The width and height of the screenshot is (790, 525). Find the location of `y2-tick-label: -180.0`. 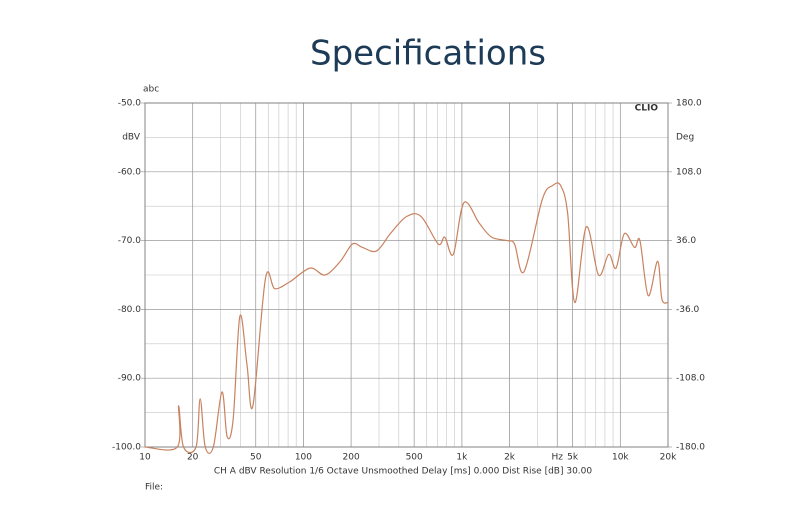

y2-tick-label: -180.0 is located at coordinates (690, 448).